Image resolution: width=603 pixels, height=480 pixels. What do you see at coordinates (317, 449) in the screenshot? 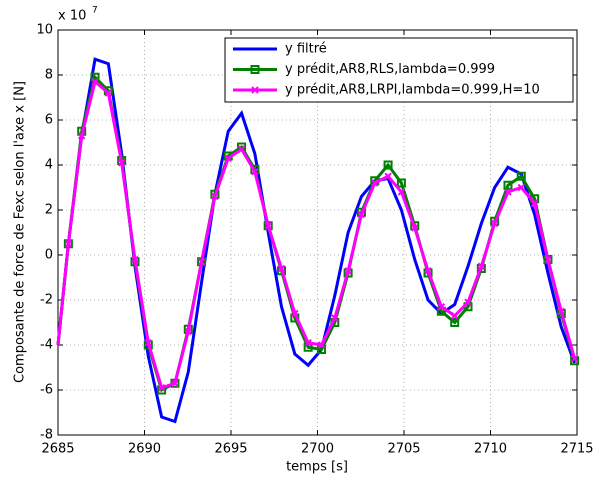
I see `x-tick-label: 2700` at bounding box center [317, 449].